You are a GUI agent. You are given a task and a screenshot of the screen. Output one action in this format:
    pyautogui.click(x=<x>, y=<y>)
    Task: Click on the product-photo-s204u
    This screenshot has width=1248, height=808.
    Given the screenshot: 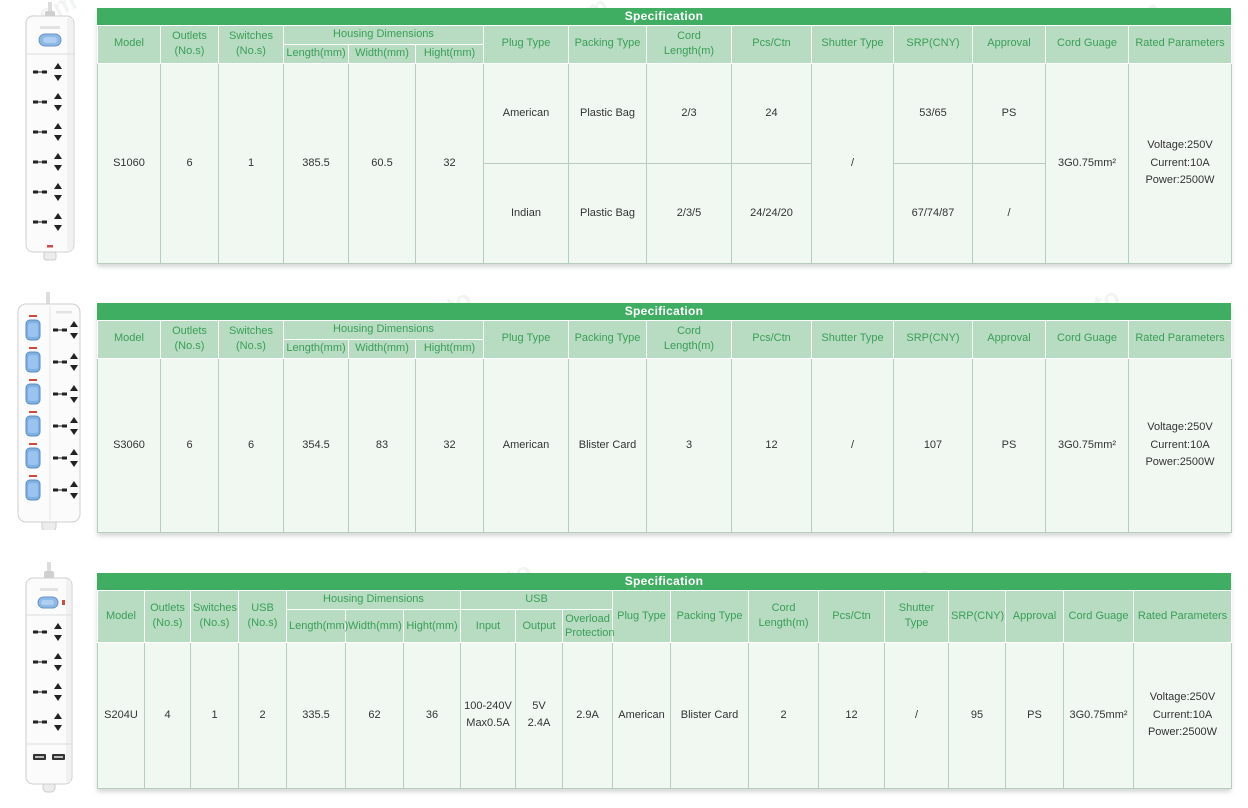 What is the action you would take?
    pyautogui.click(x=49, y=677)
    